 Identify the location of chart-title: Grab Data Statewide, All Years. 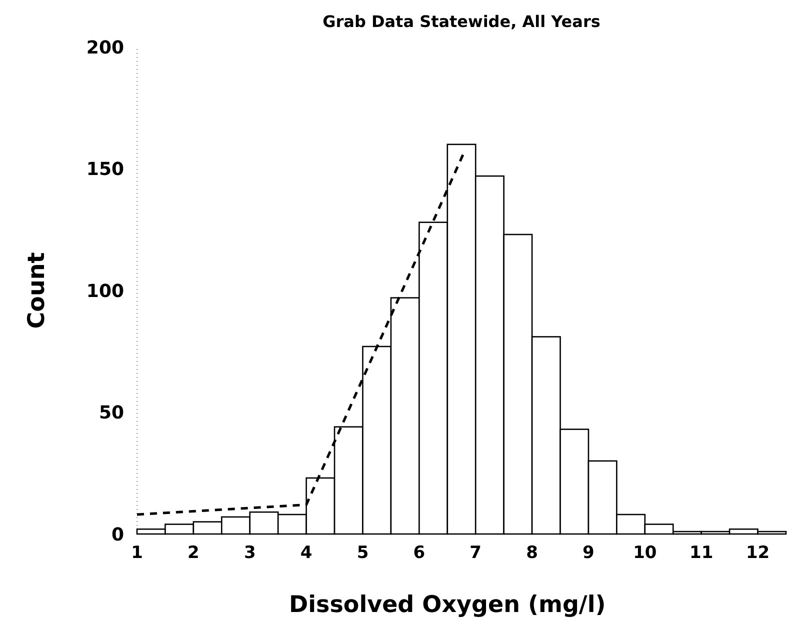
(461, 21).